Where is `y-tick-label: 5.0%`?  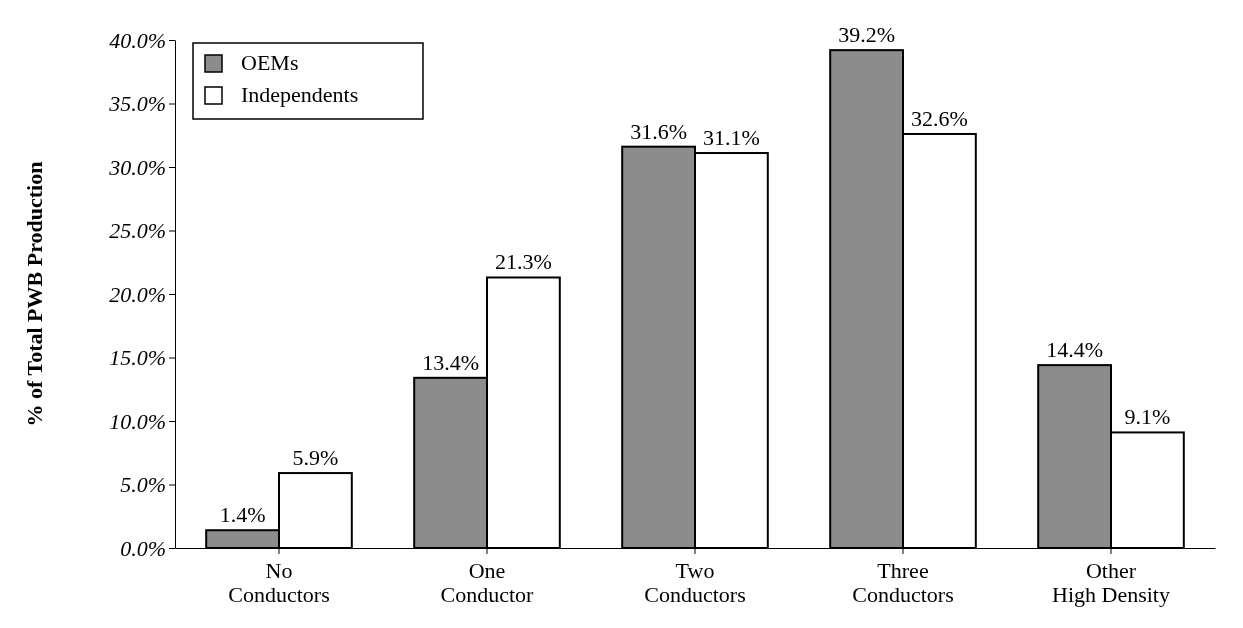
y-tick-label: 5.0% is located at coordinates (143, 485).